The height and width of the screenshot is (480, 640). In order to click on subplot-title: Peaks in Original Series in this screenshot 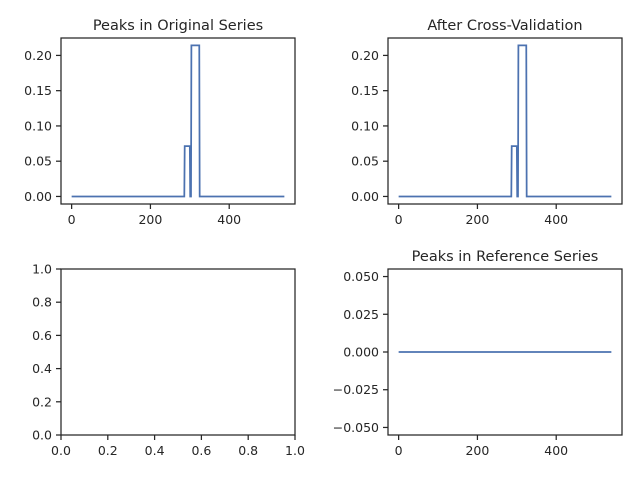, I will do `click(178, 26)`.